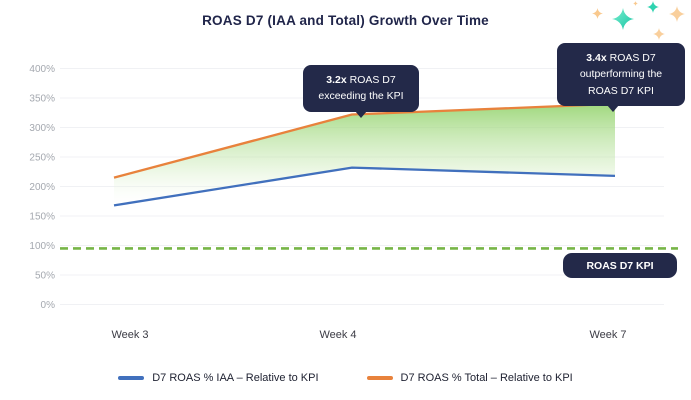  What do you see at coordinates (129, 335) in the screenshot?
I see `x-tick-label: Week 3` at bounding box center [129, 335].